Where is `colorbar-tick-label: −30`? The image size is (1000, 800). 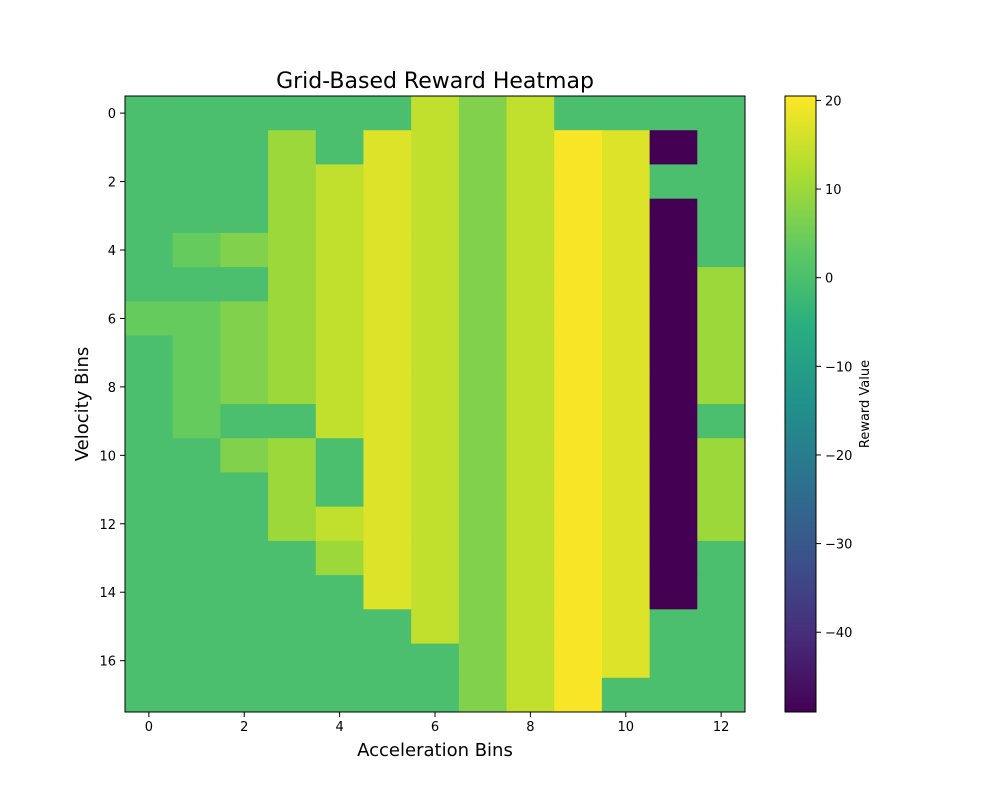
colorbar-tick-label: −30 is located at coordinates (838, 545).